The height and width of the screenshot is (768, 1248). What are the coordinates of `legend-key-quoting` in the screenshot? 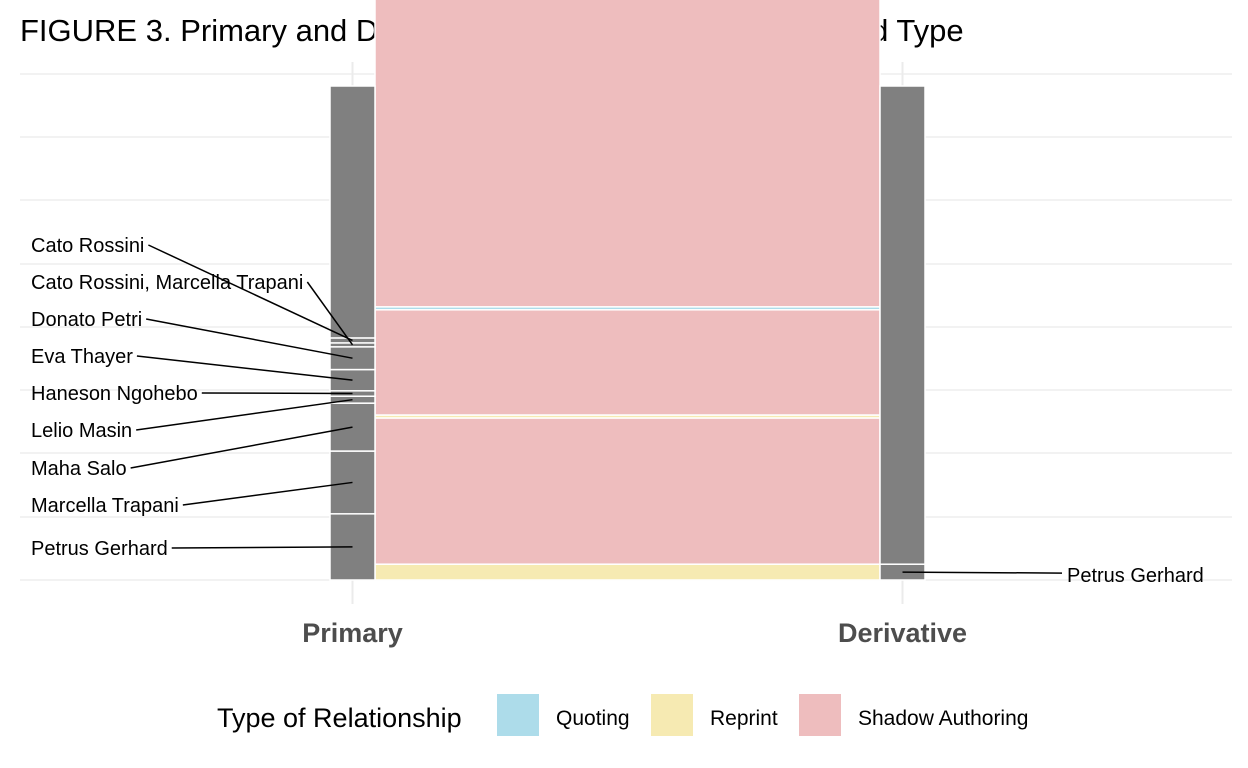 It's located at (518, 715).